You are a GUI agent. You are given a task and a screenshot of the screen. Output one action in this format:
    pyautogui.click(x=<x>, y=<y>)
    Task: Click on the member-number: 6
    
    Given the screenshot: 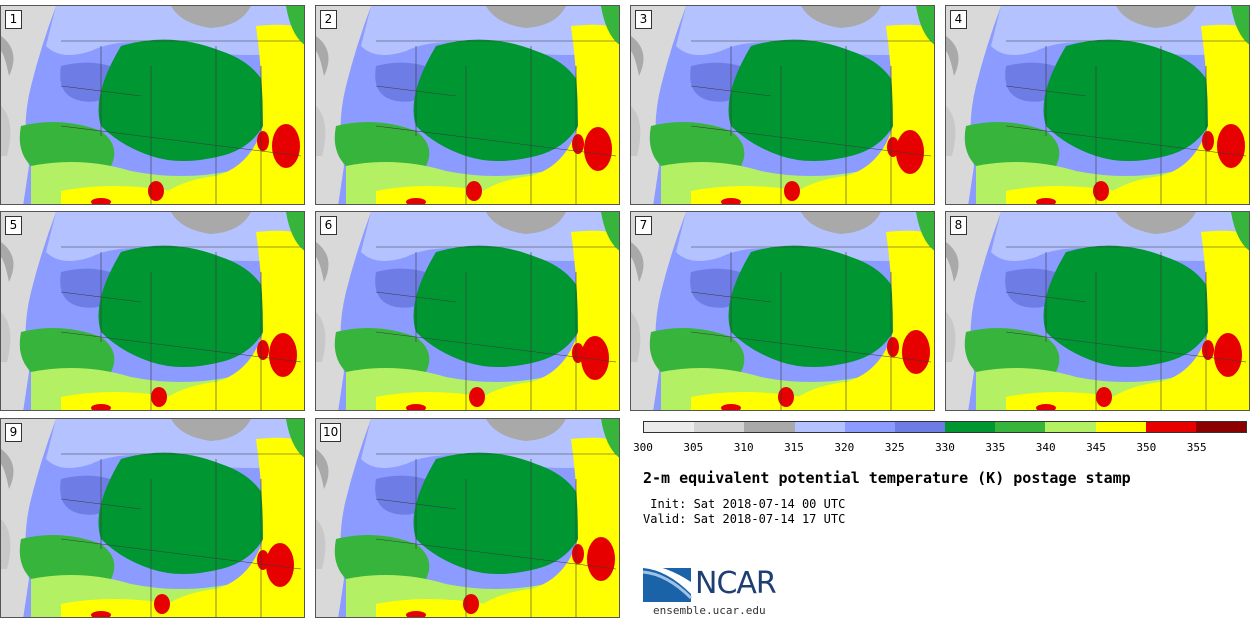 What is the action you would take?
    pyautogui.click(x=328, y=225)
    